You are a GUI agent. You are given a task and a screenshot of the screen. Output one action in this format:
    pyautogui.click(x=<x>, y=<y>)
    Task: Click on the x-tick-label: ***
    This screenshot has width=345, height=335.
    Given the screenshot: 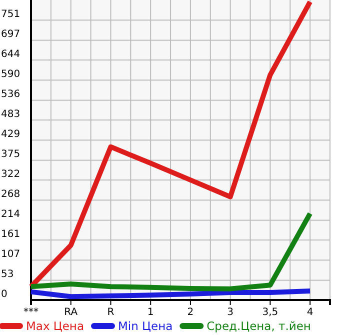 What is the action you would take?
    pyautogui.click(x=31, y=312)
    